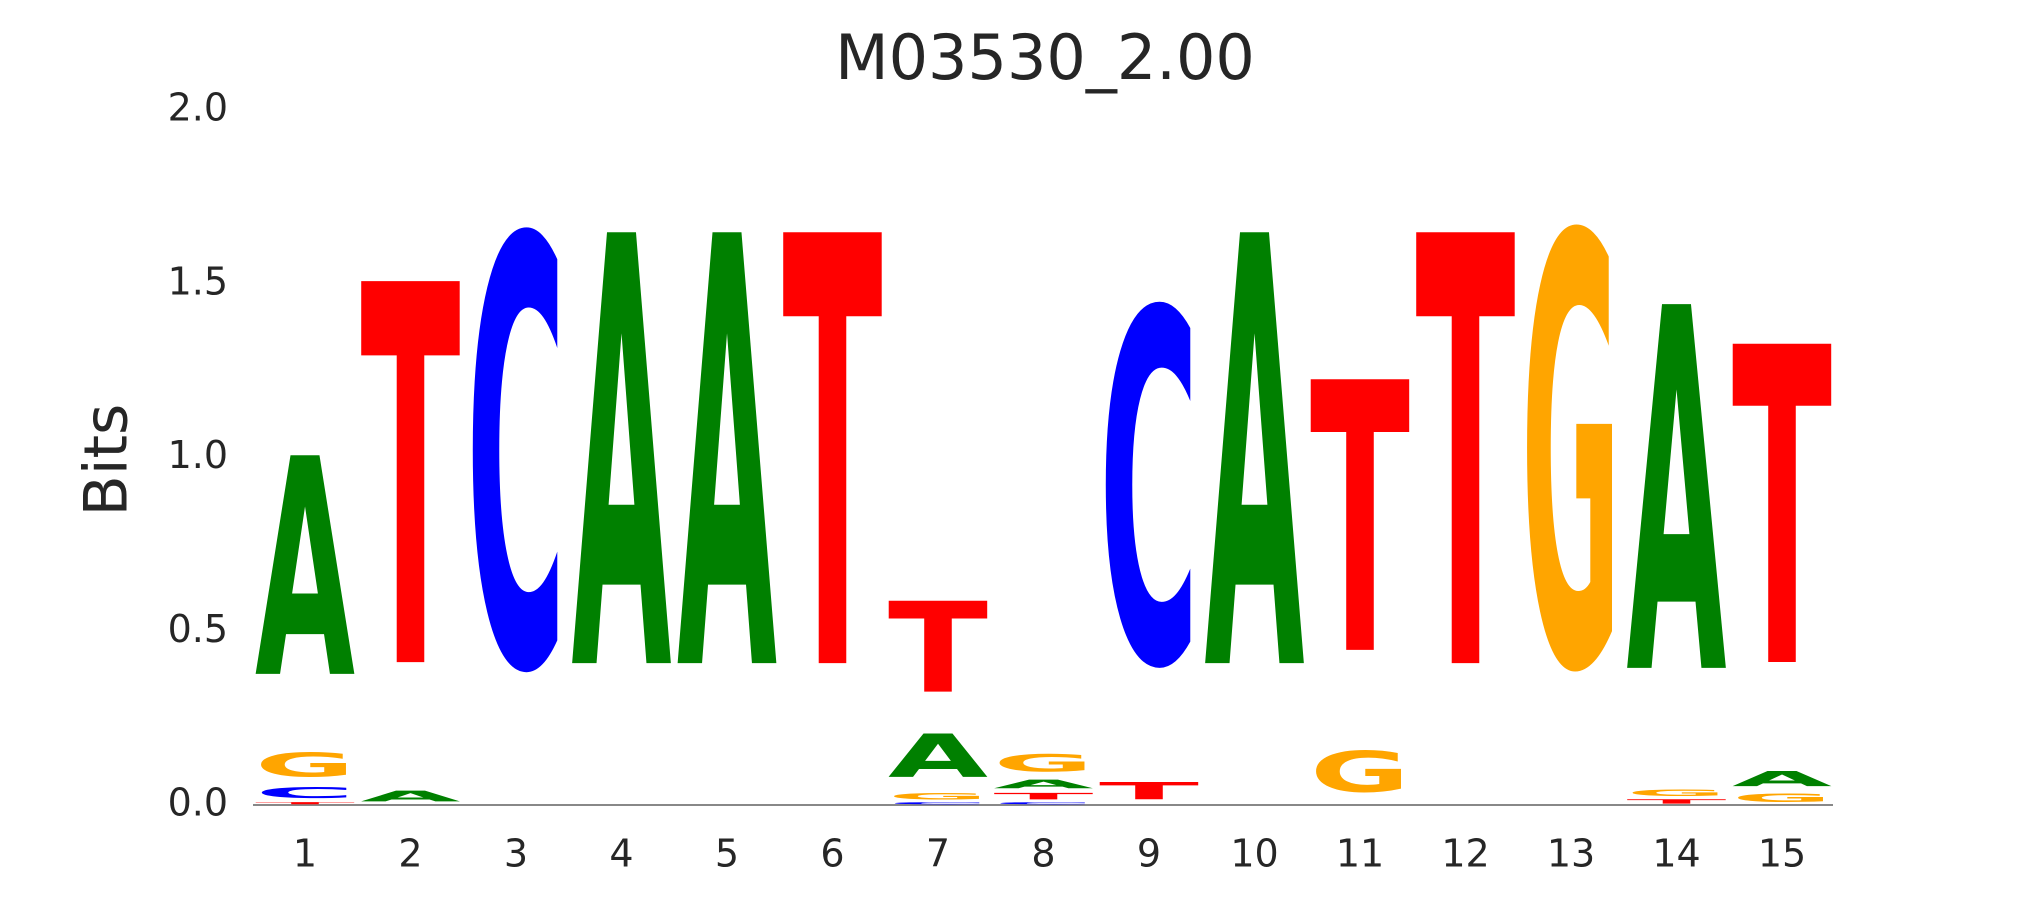 Image resolution: width=2025 pixels, height=900 pixels. Describe the element at coordinates (410, 854) in the screenshot. I see `x-tick-label: 2` at that location.